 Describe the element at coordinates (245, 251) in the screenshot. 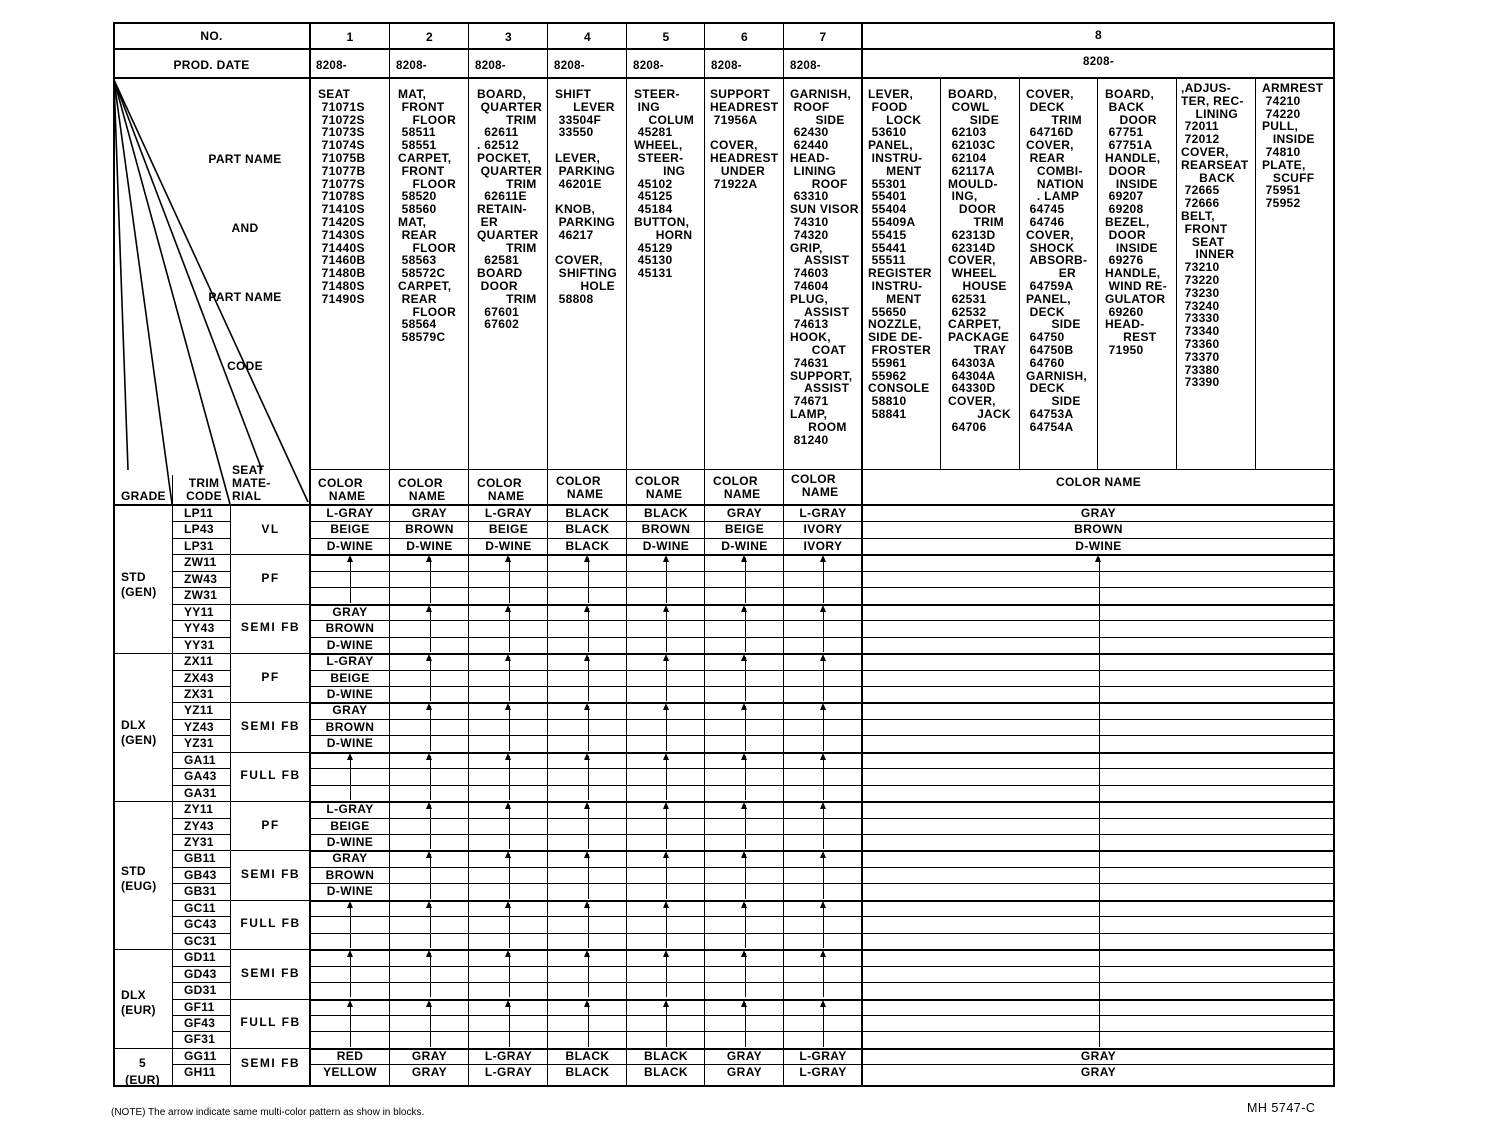

I see `part-name-label: PART NAME AND PART NAME CODE` at that location.